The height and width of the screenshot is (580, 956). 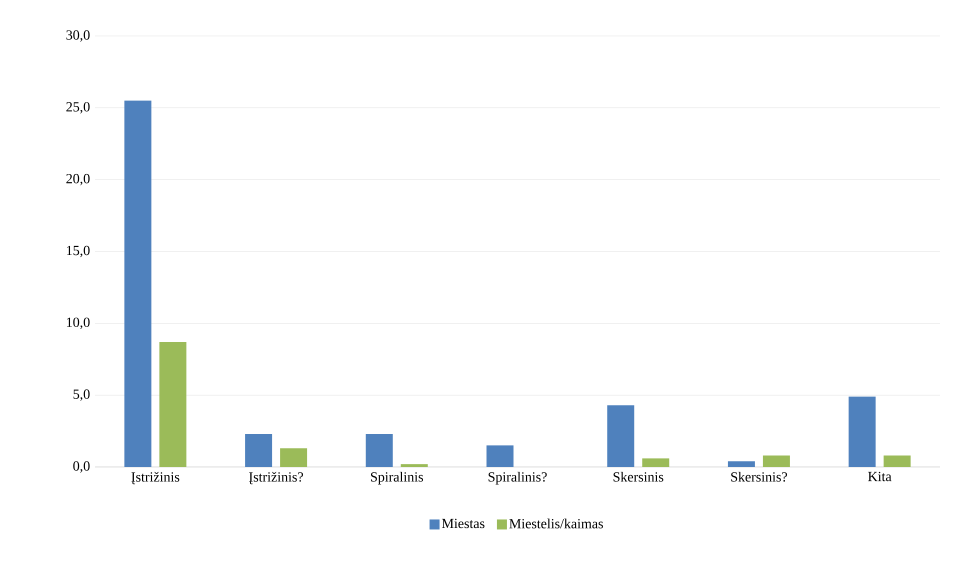 I want to click on x-tick-label: Spiralinis, so click(x=397, y=478).